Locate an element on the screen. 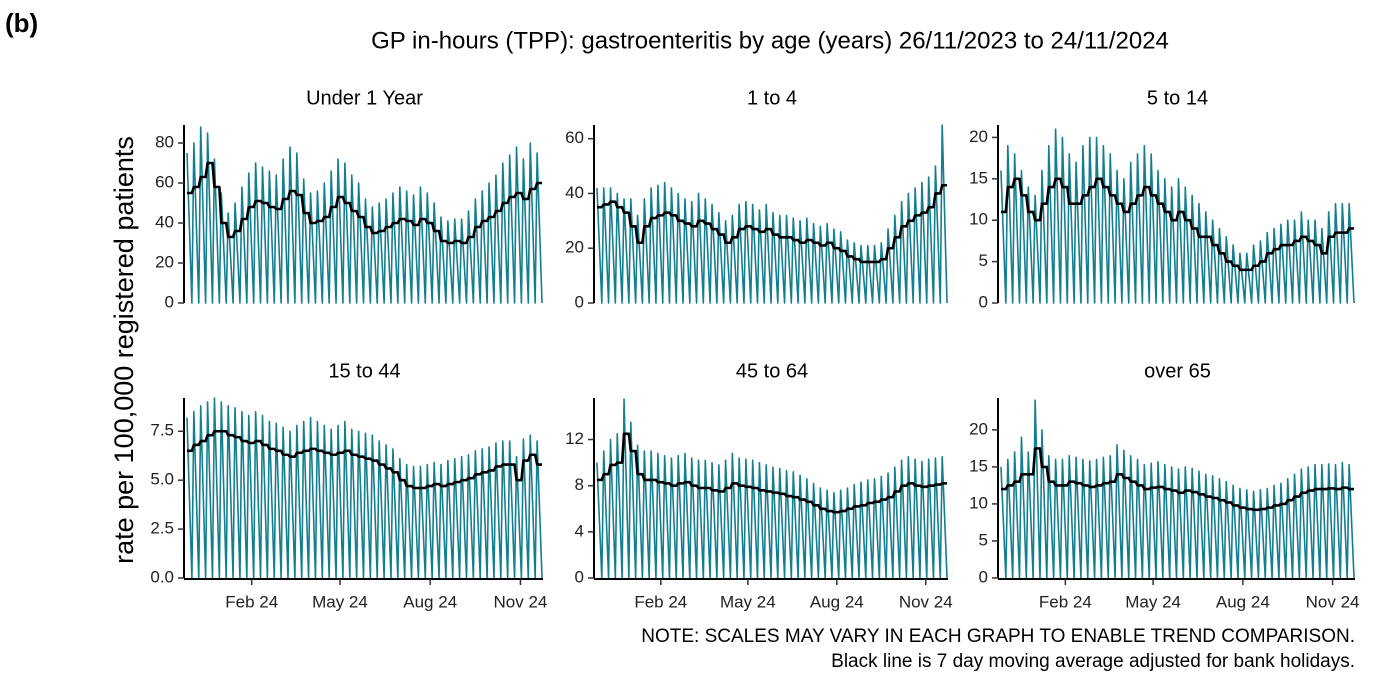 The height and width of the screenshot is (677, 1381). panel-title: 5 to 14 is located at coordinates (1177, 98).